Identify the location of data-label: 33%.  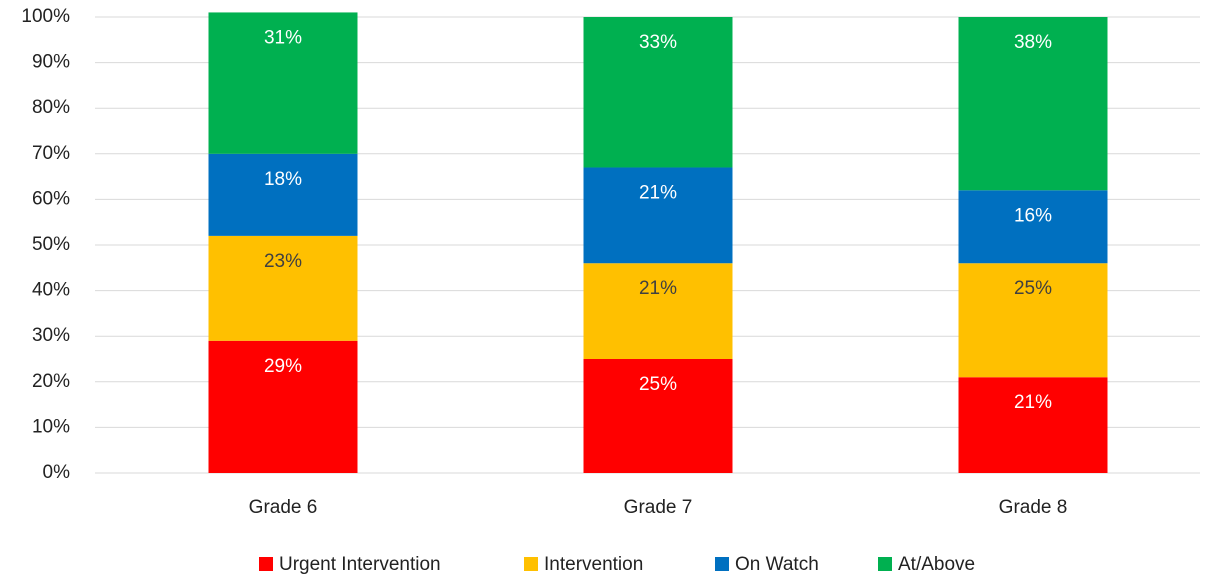
(658, 42).